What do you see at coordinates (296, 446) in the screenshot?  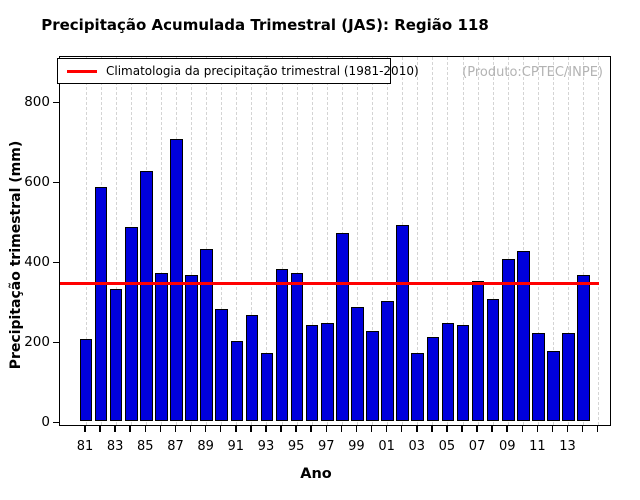 I see `x-tick-label: 95` at bounding box center [296, 446].